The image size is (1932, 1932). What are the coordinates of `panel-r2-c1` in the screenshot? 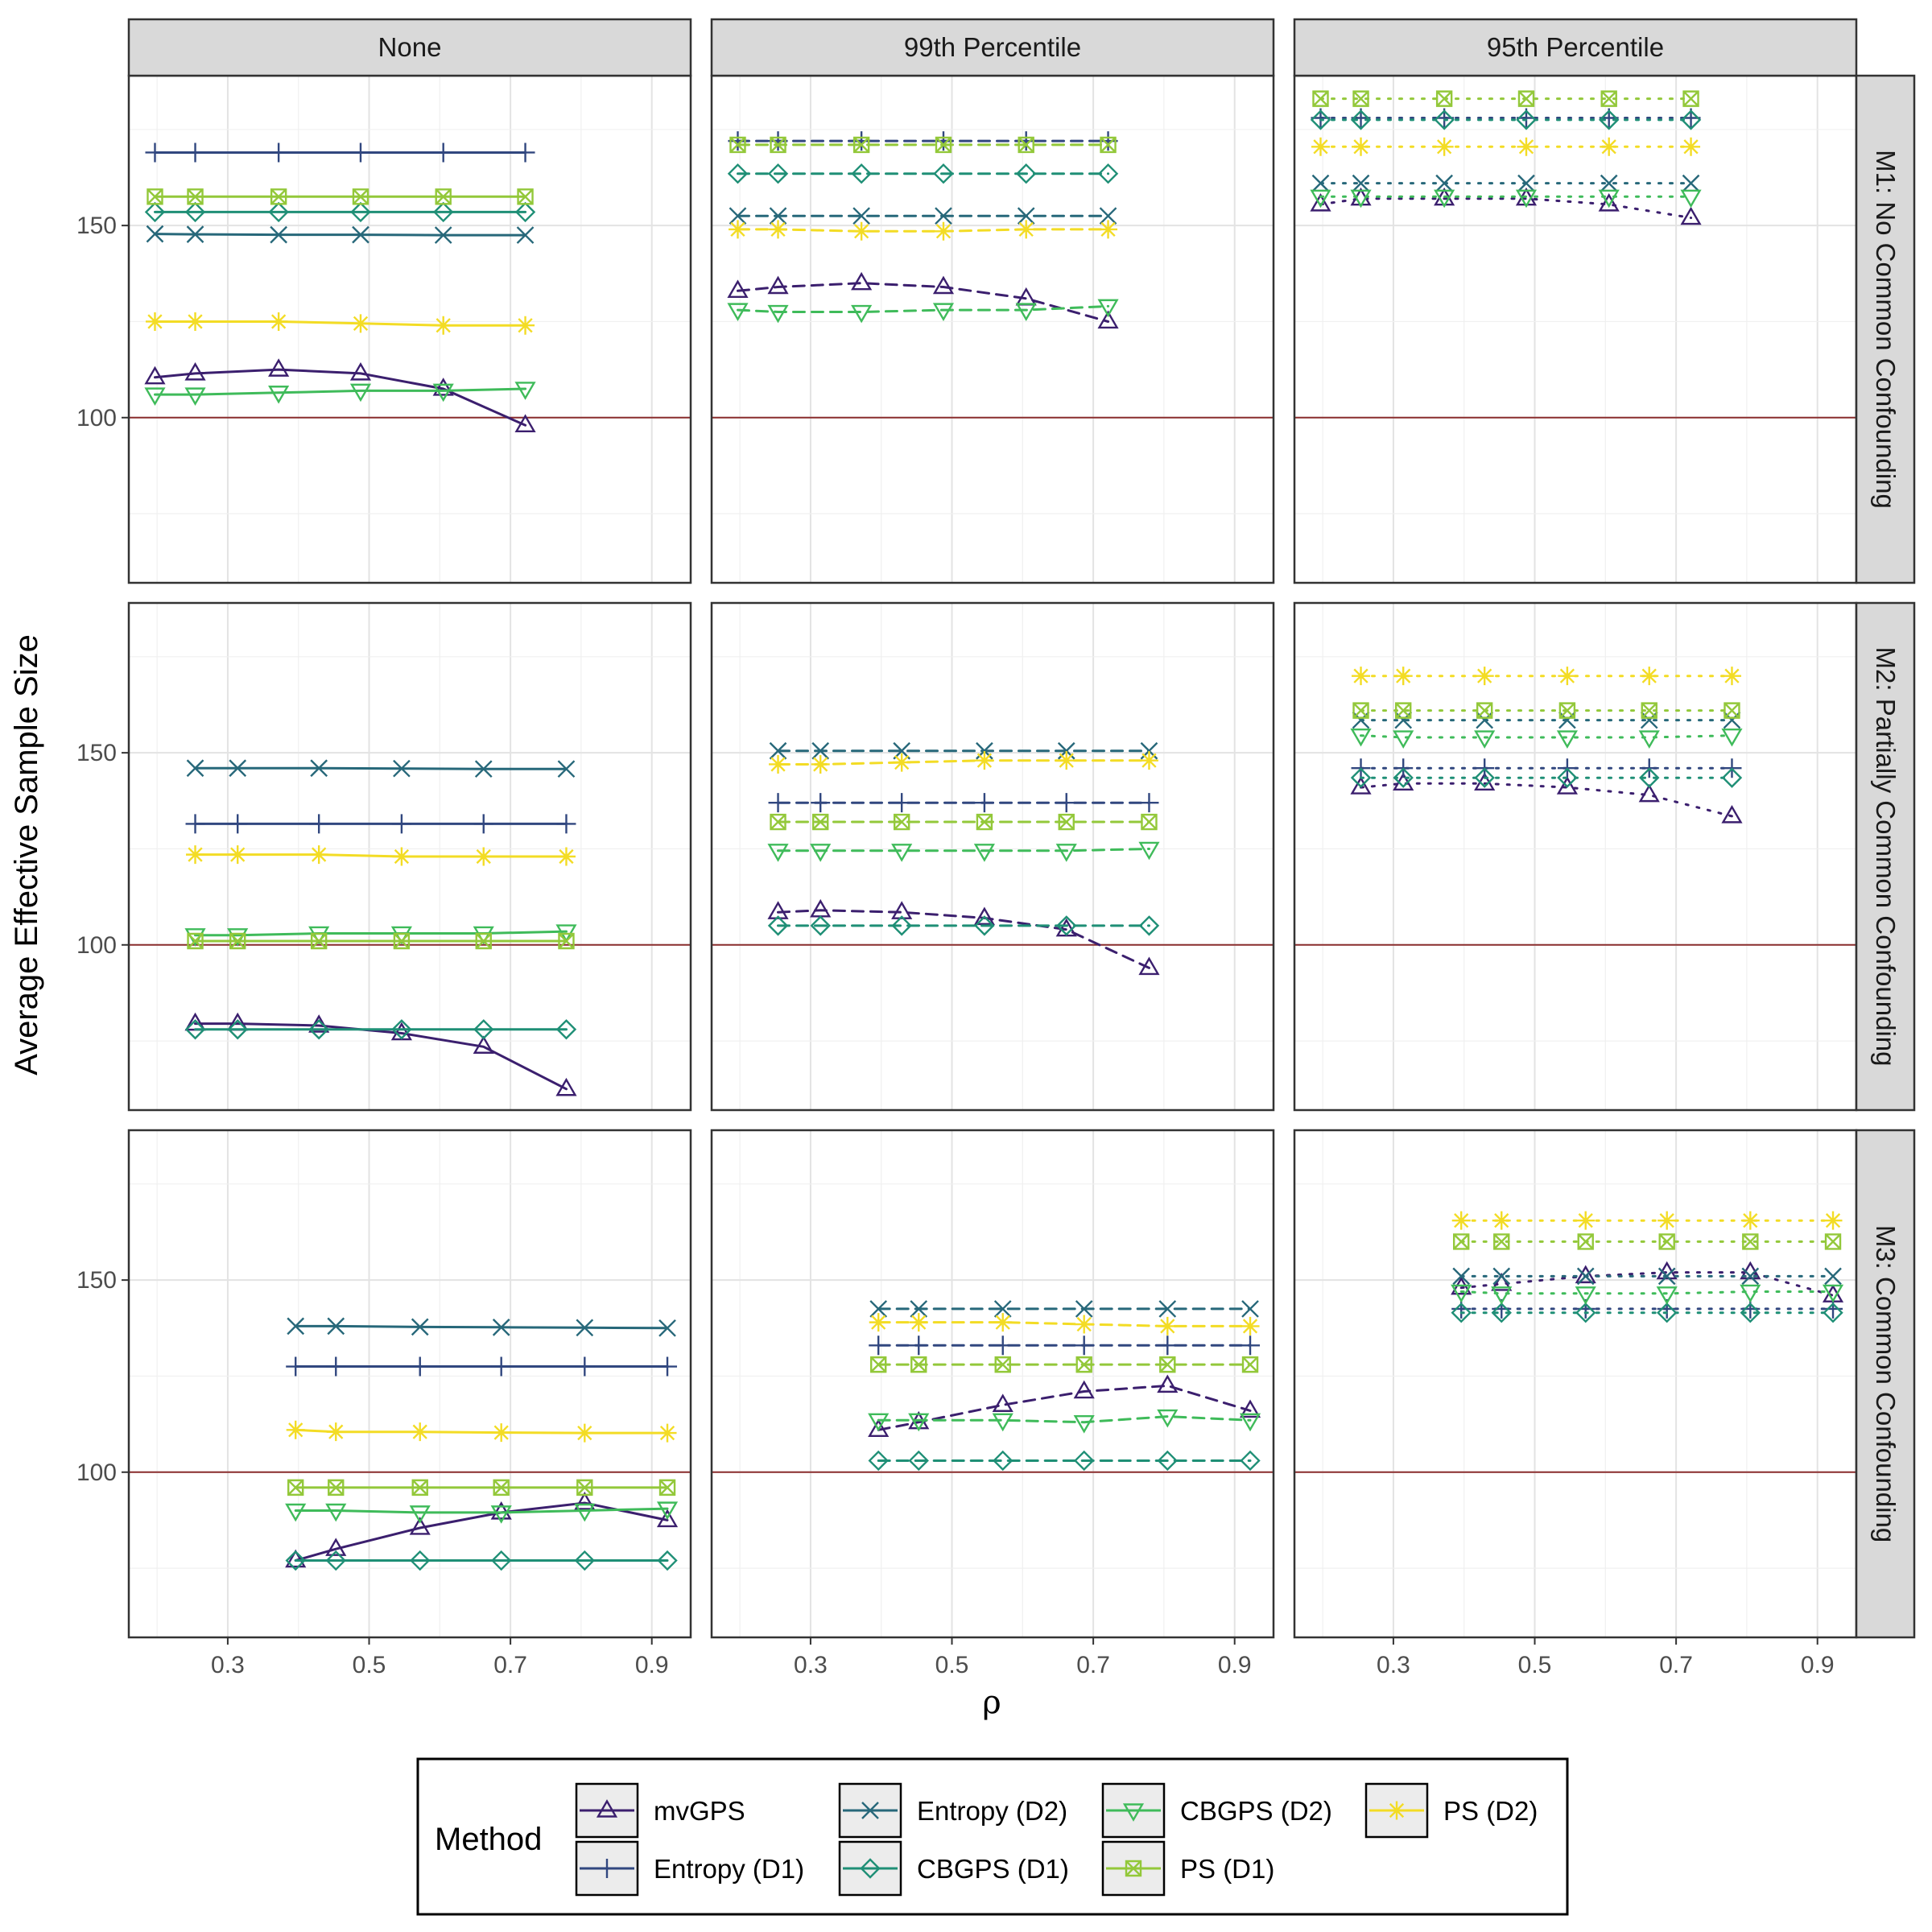 It's located at (992, 1384).